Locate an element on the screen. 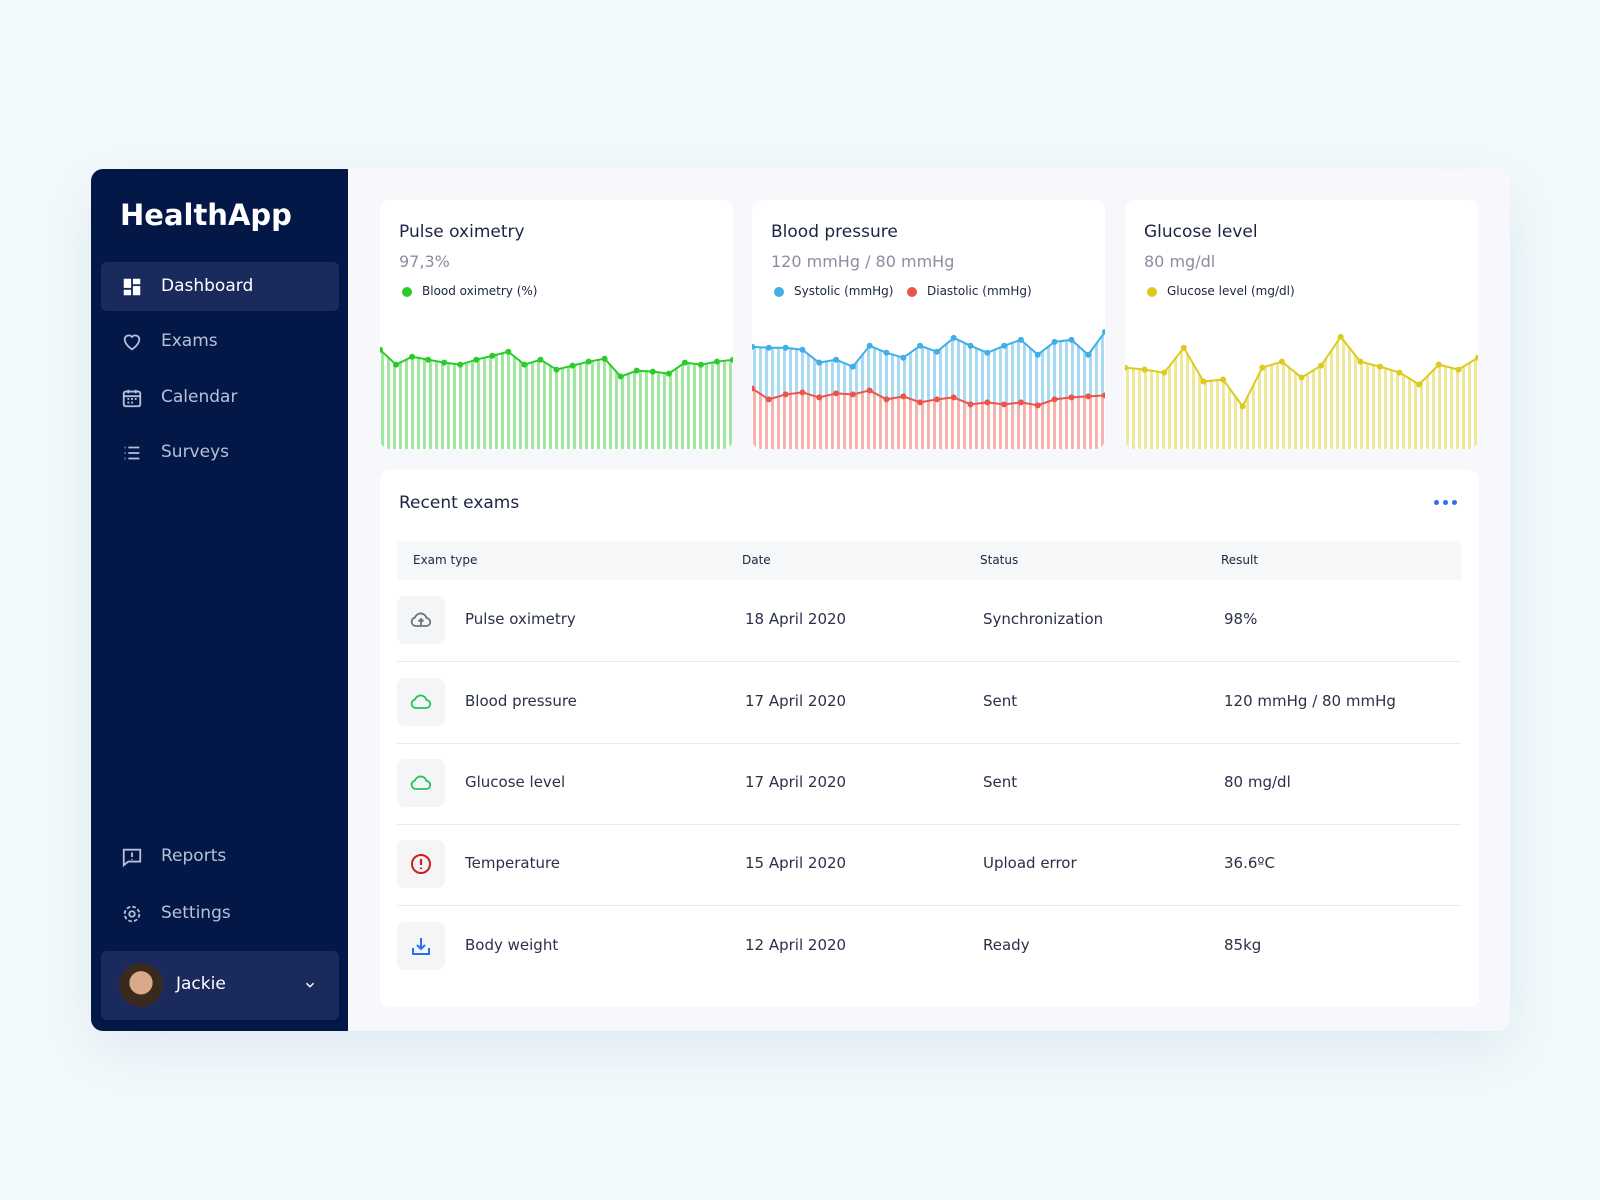 This screenshot has height=1200, width=1600. legend-label: Systolic (mmHg) is located at coordinates (844, 291).